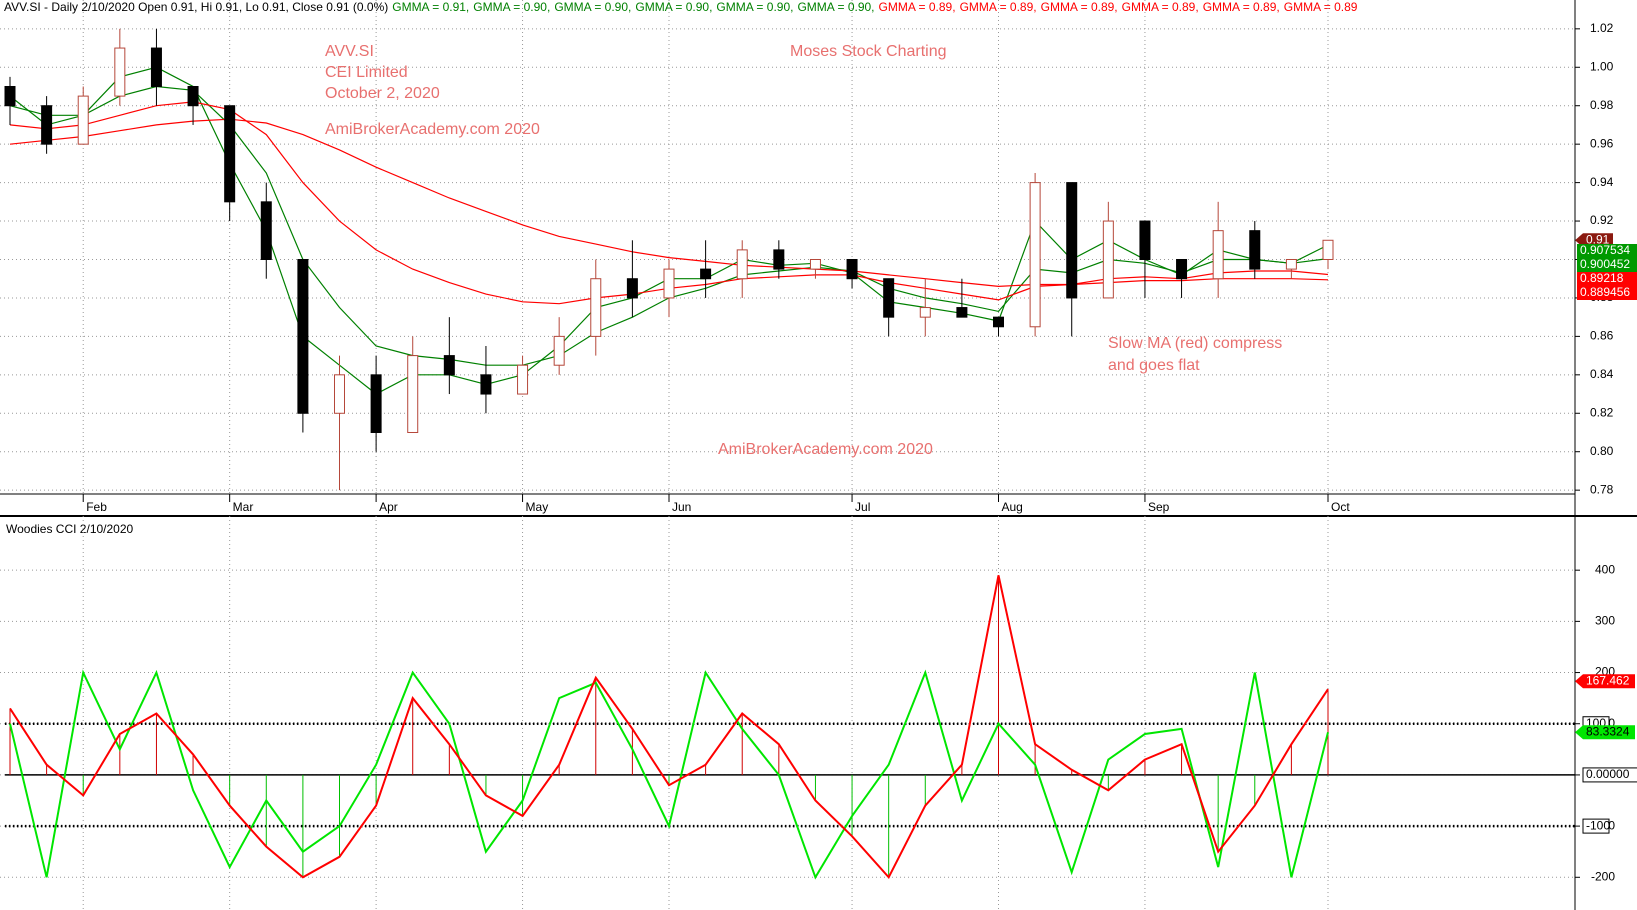 This screenshot has width=1637, height=910. I want to click on y-tick-label: 0.94, so click(1602, 182).